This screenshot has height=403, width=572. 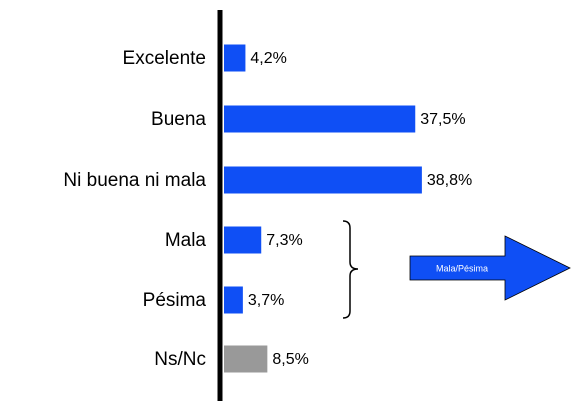 I want to click on value-label: 4,2%, so click(x=268, y=58).